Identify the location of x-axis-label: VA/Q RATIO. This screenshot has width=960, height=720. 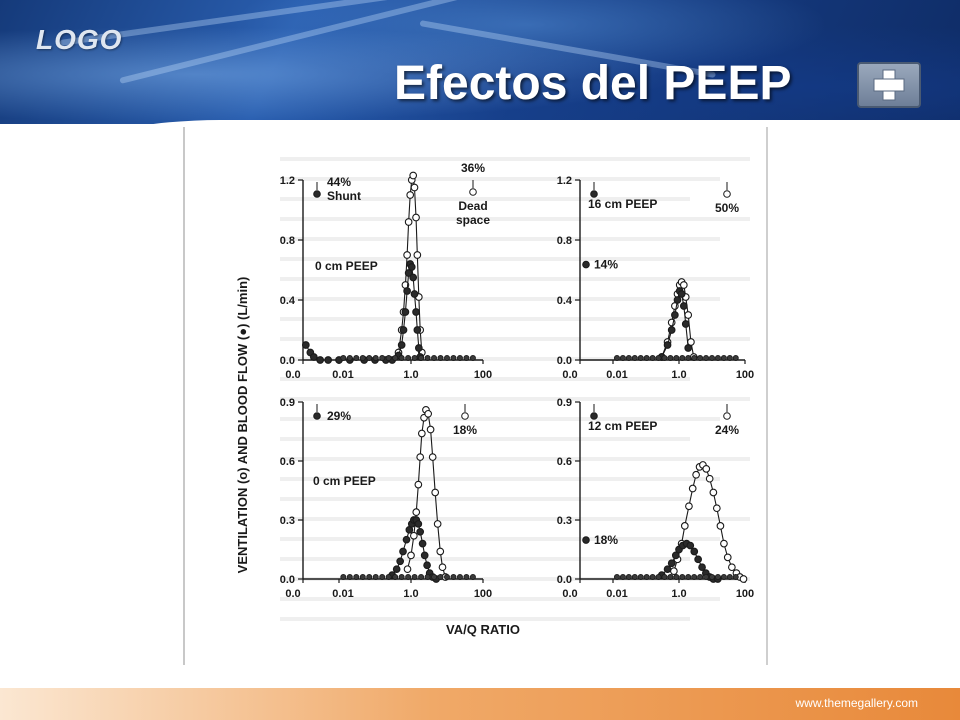
(483, 629).